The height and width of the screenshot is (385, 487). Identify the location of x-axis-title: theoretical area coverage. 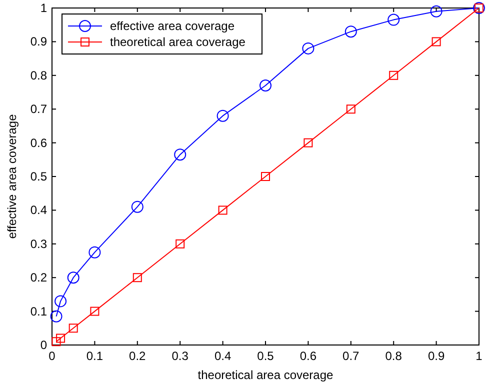
(266, 375).